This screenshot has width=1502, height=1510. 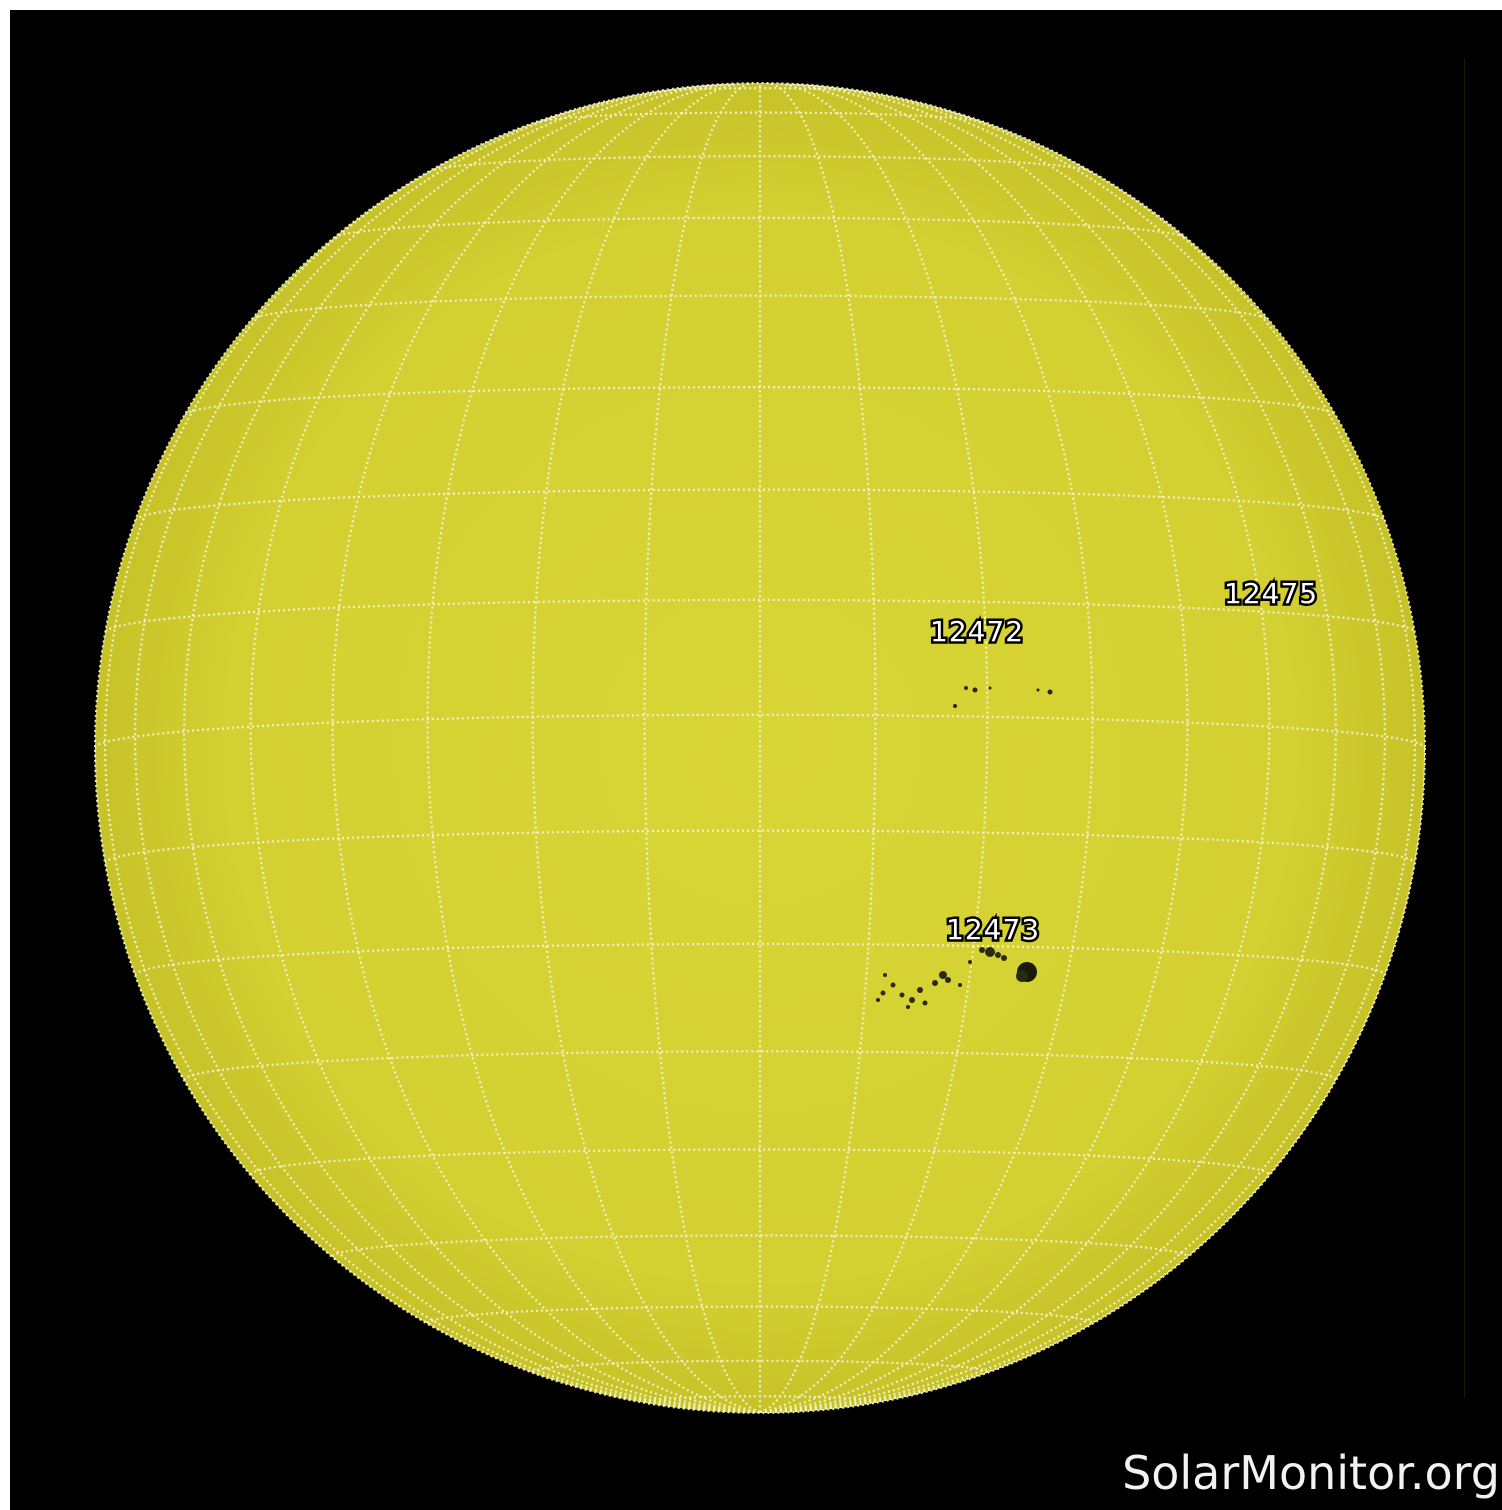 What do you see at coordinates (993, 929) in the screenshot?
I see `active-region-label-12473: 12473` at bounding box center [993, 929].